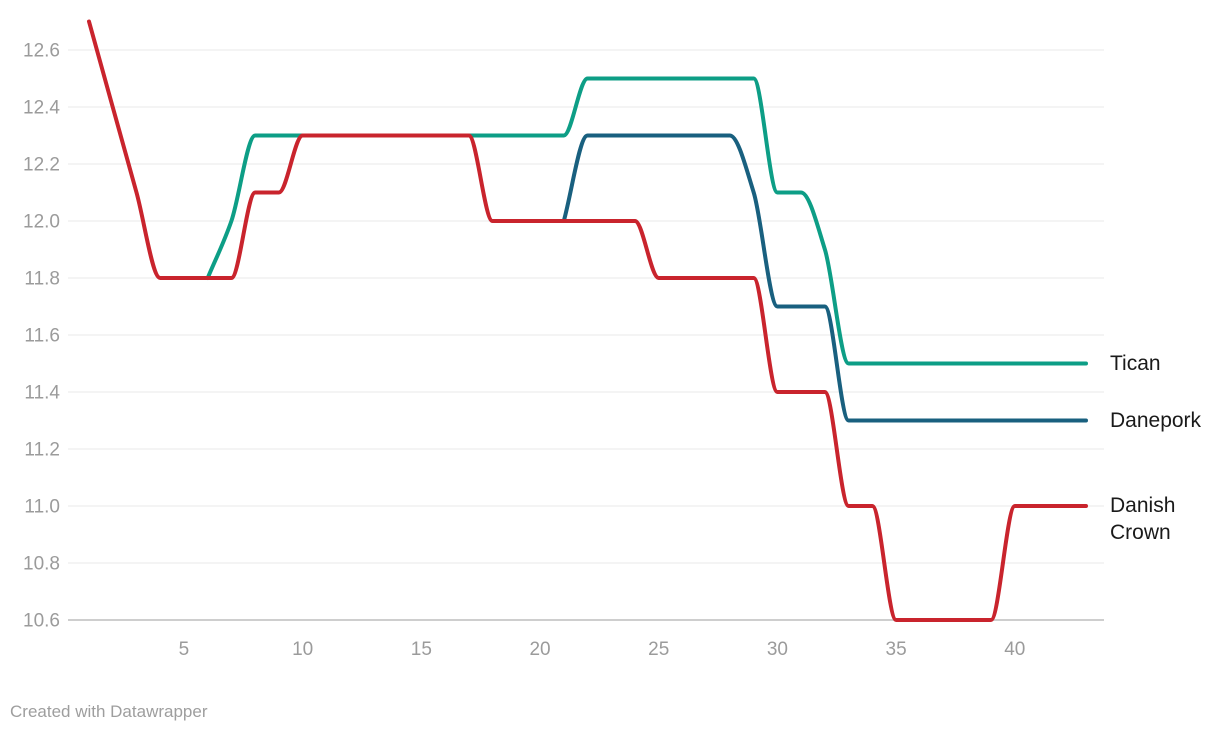  What do you see at coordinates (184, 649) in the screenshot?
I see `x-tick-label: 5` at bounding box center [184, 649].